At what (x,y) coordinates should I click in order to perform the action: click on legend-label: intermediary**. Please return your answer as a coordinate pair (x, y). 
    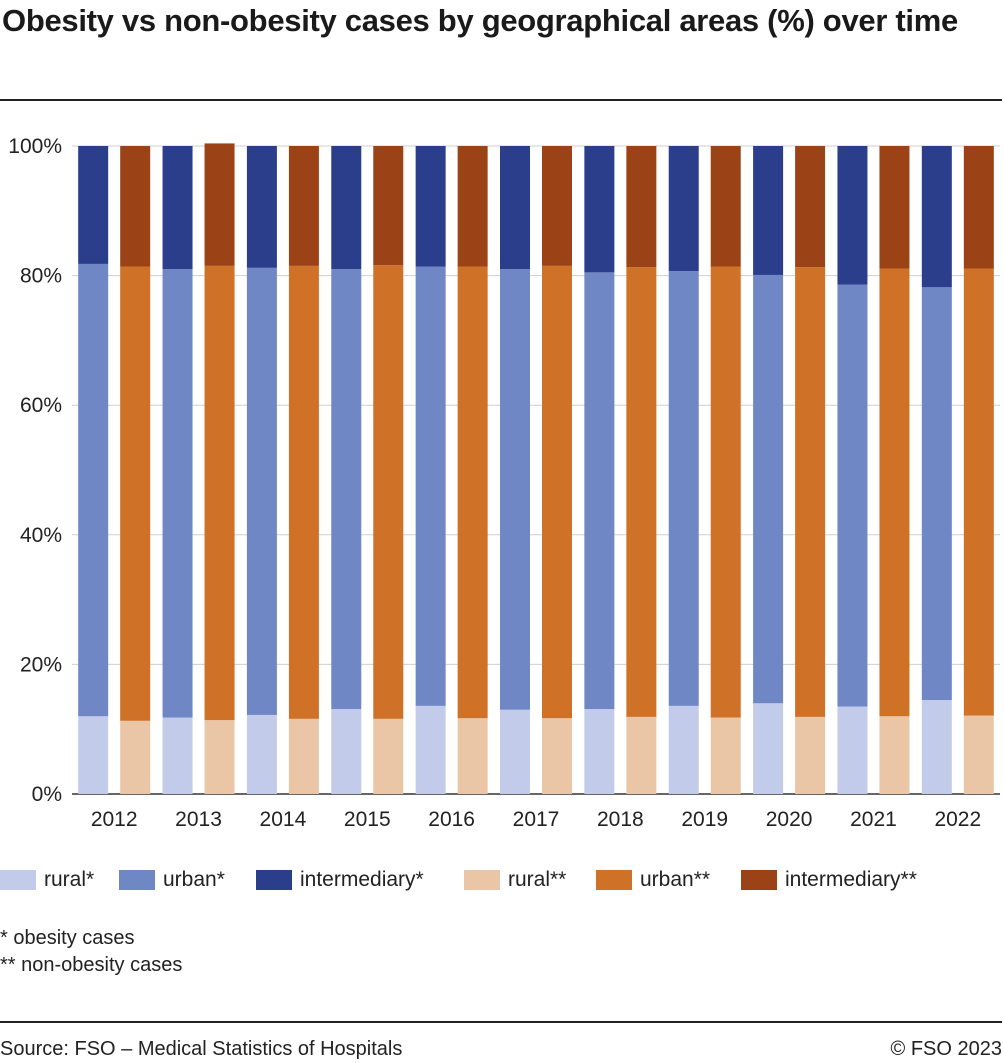
    Looking at the image, I should click on (851, 879).